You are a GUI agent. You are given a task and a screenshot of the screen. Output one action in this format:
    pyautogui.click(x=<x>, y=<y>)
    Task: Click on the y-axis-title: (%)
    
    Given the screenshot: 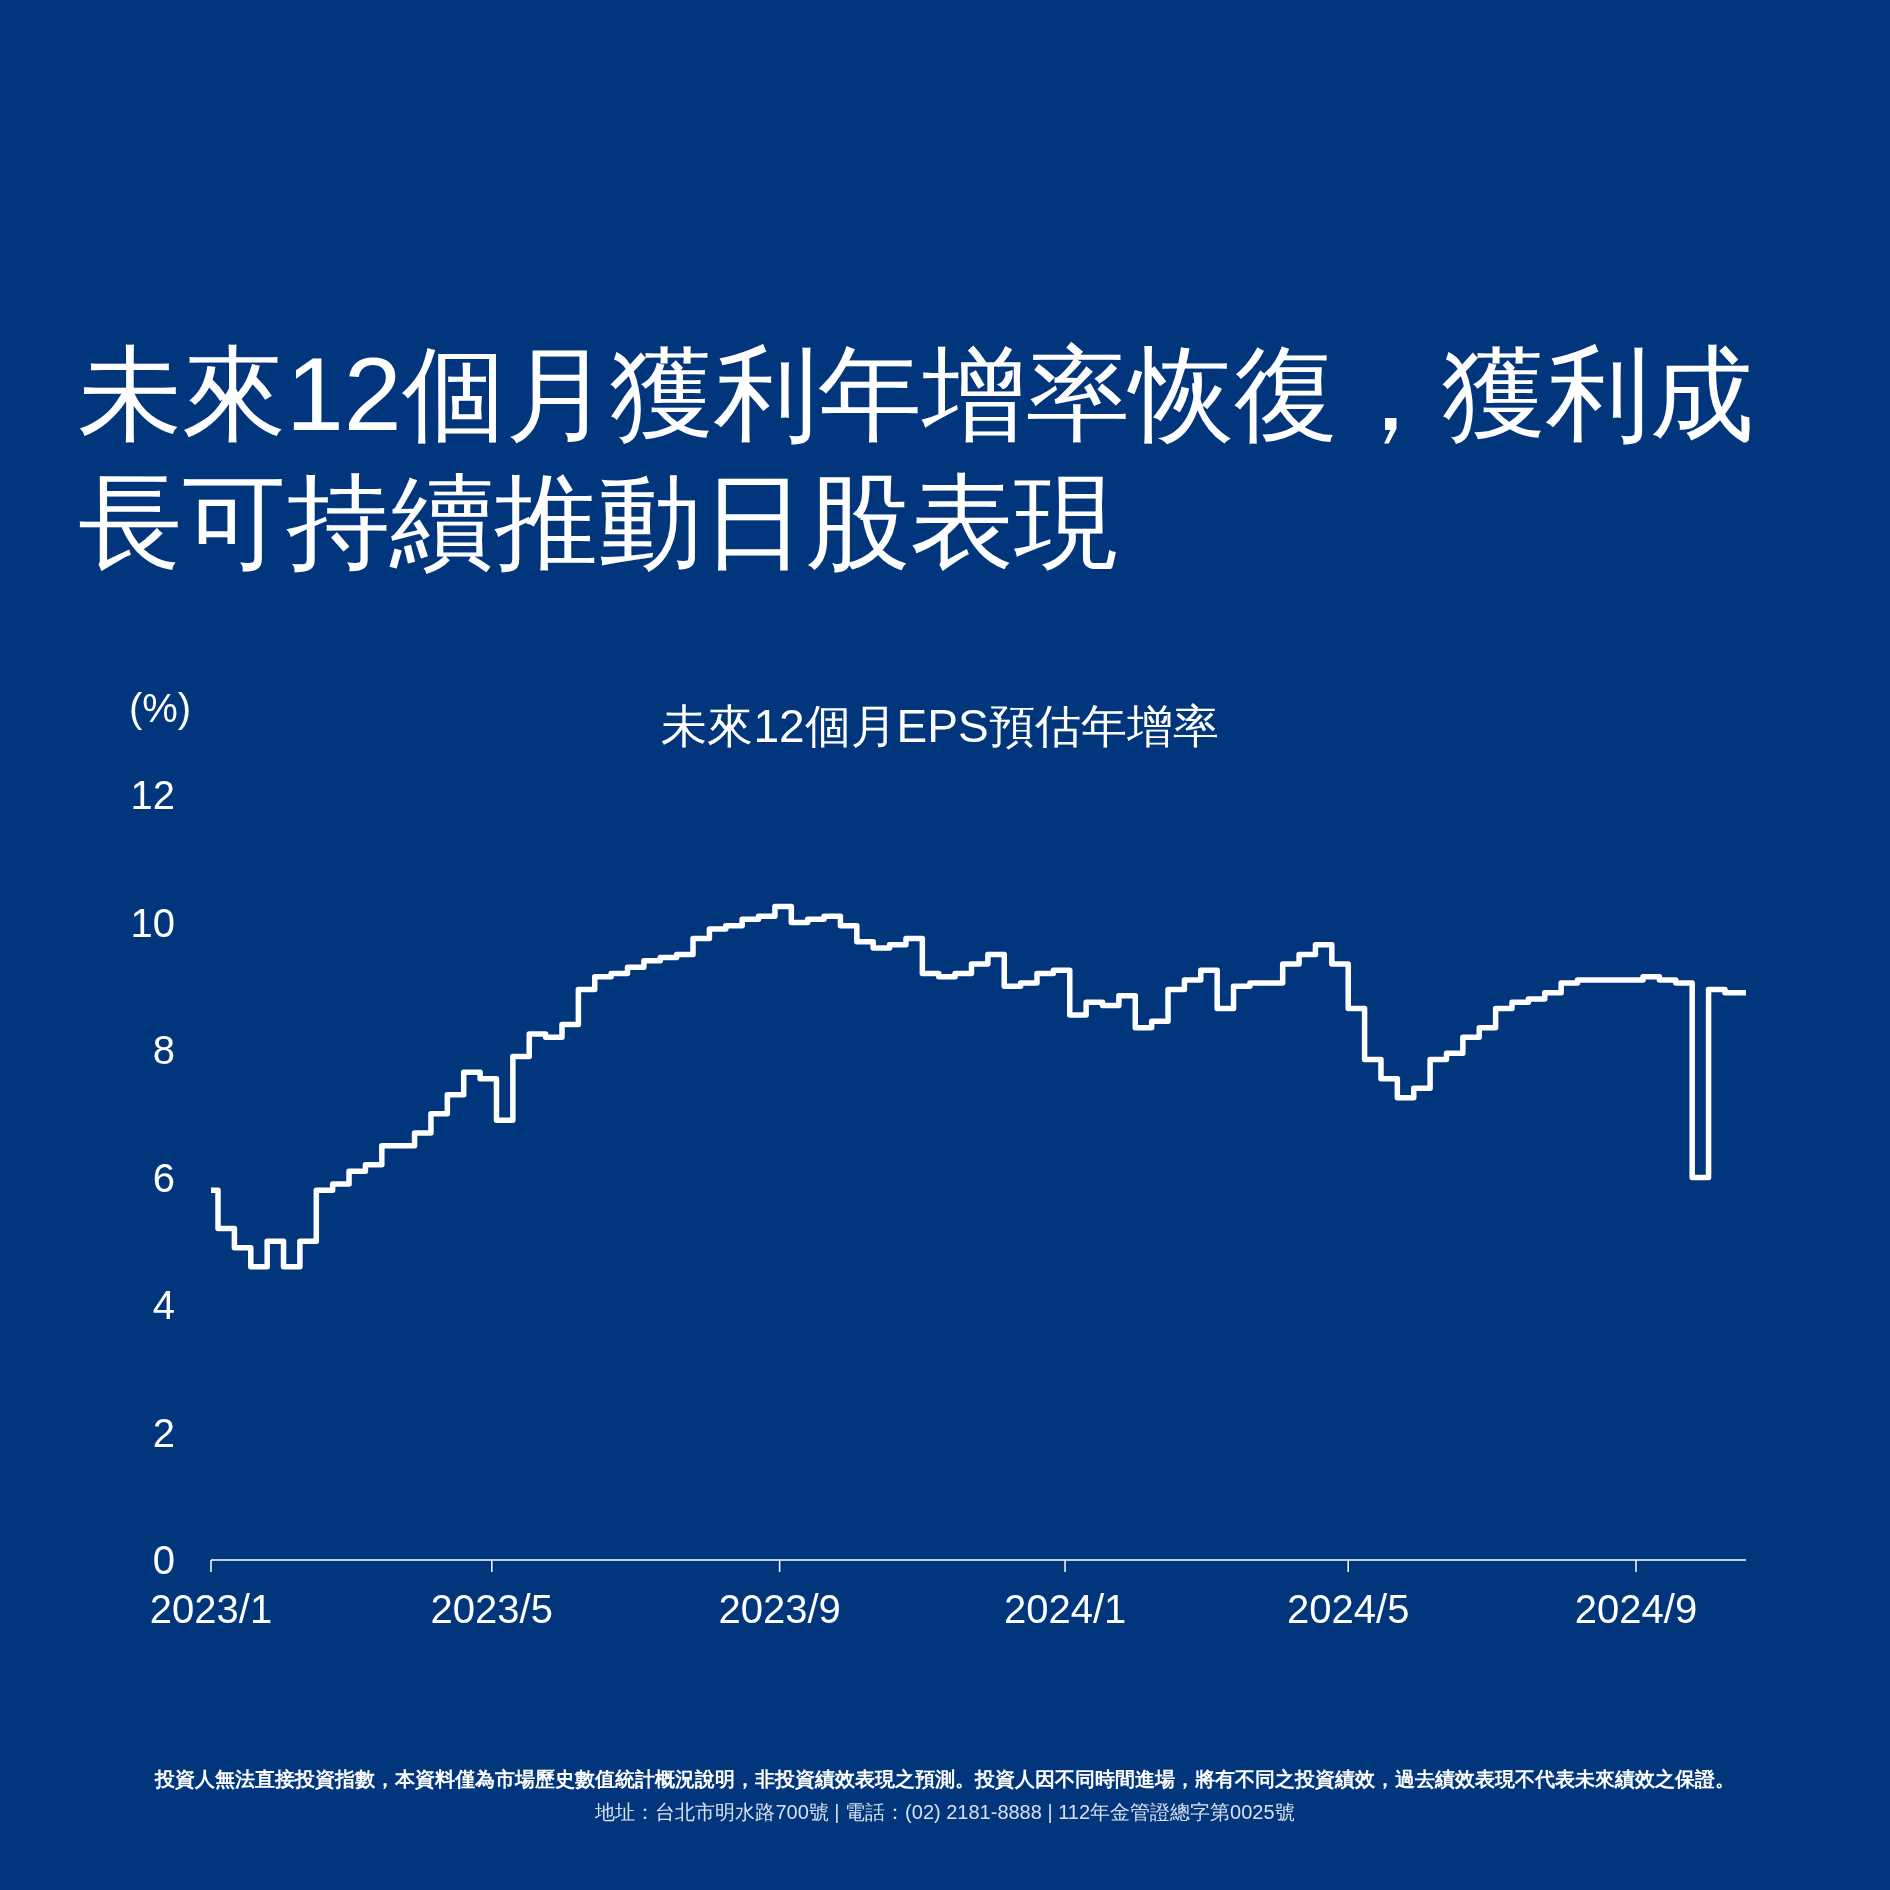 What is the action you would take?
    pyautogui.click(x=160, y=708)
    